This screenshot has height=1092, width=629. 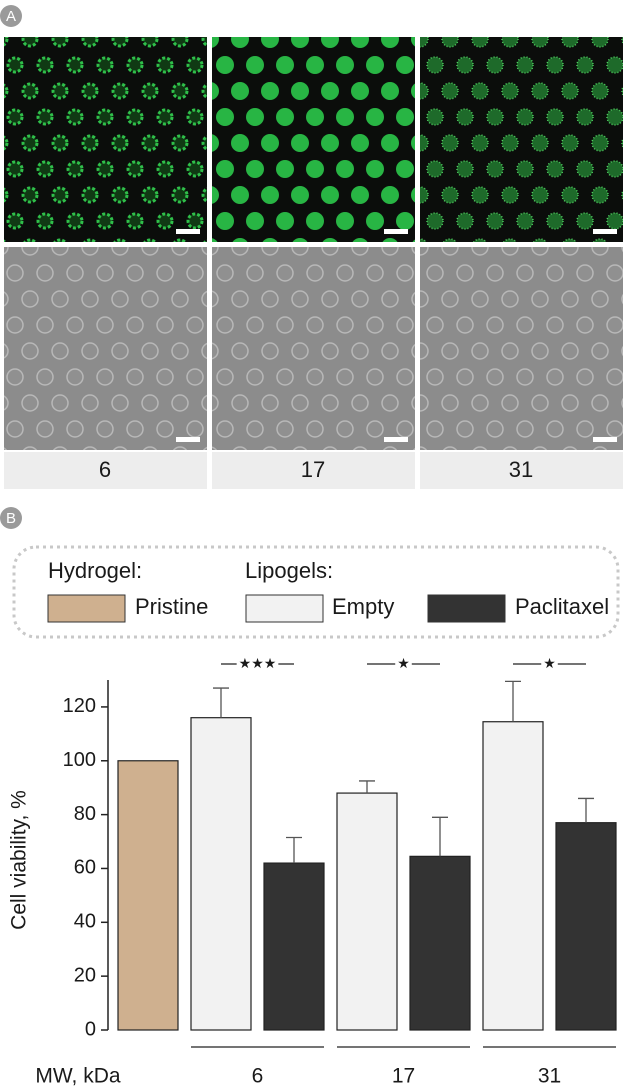 I want to click on y-tick-label: 100, so click(x=79, y=760).